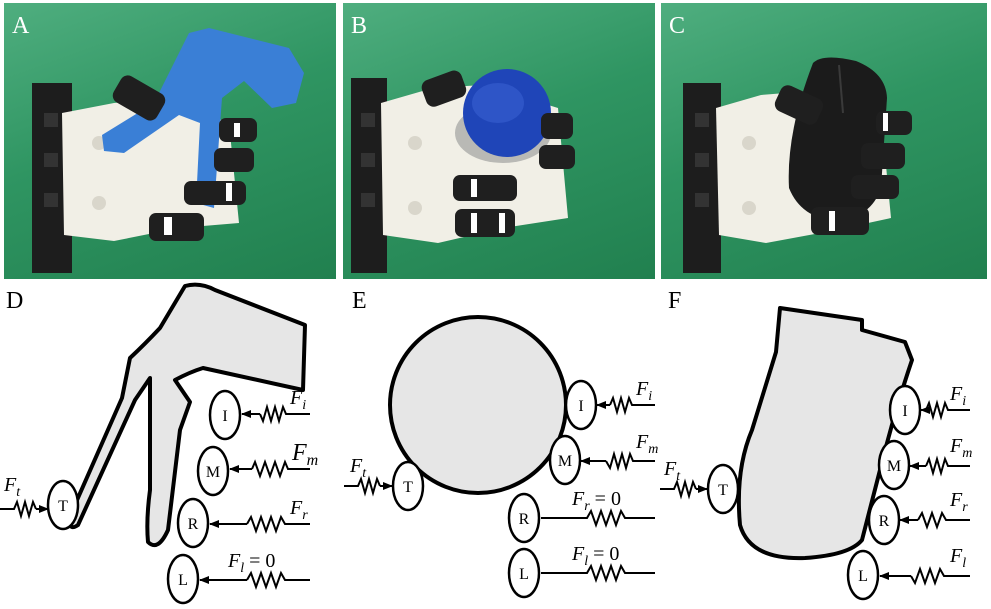 This screenshot has width=991, height=609. I want to click on force-middle-e: Fm, so click(646, 444).